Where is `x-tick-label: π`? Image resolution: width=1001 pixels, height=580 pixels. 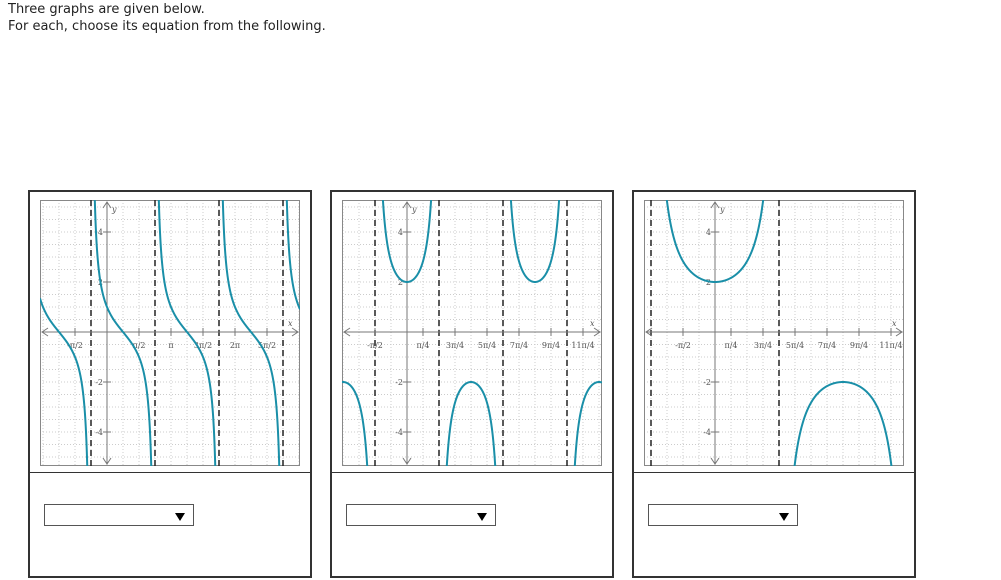 x-tick-label: π is located at coordinates (170, 345).